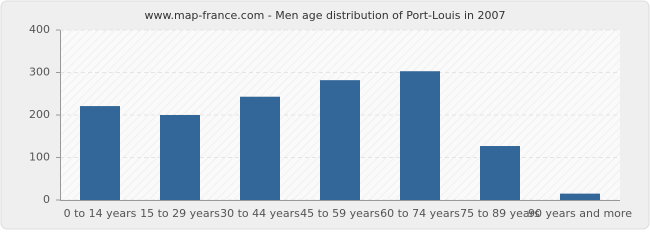 The height and width of the screenshot is (240, 650). I want to click on y-tick-label: 100, so click(39, 157).